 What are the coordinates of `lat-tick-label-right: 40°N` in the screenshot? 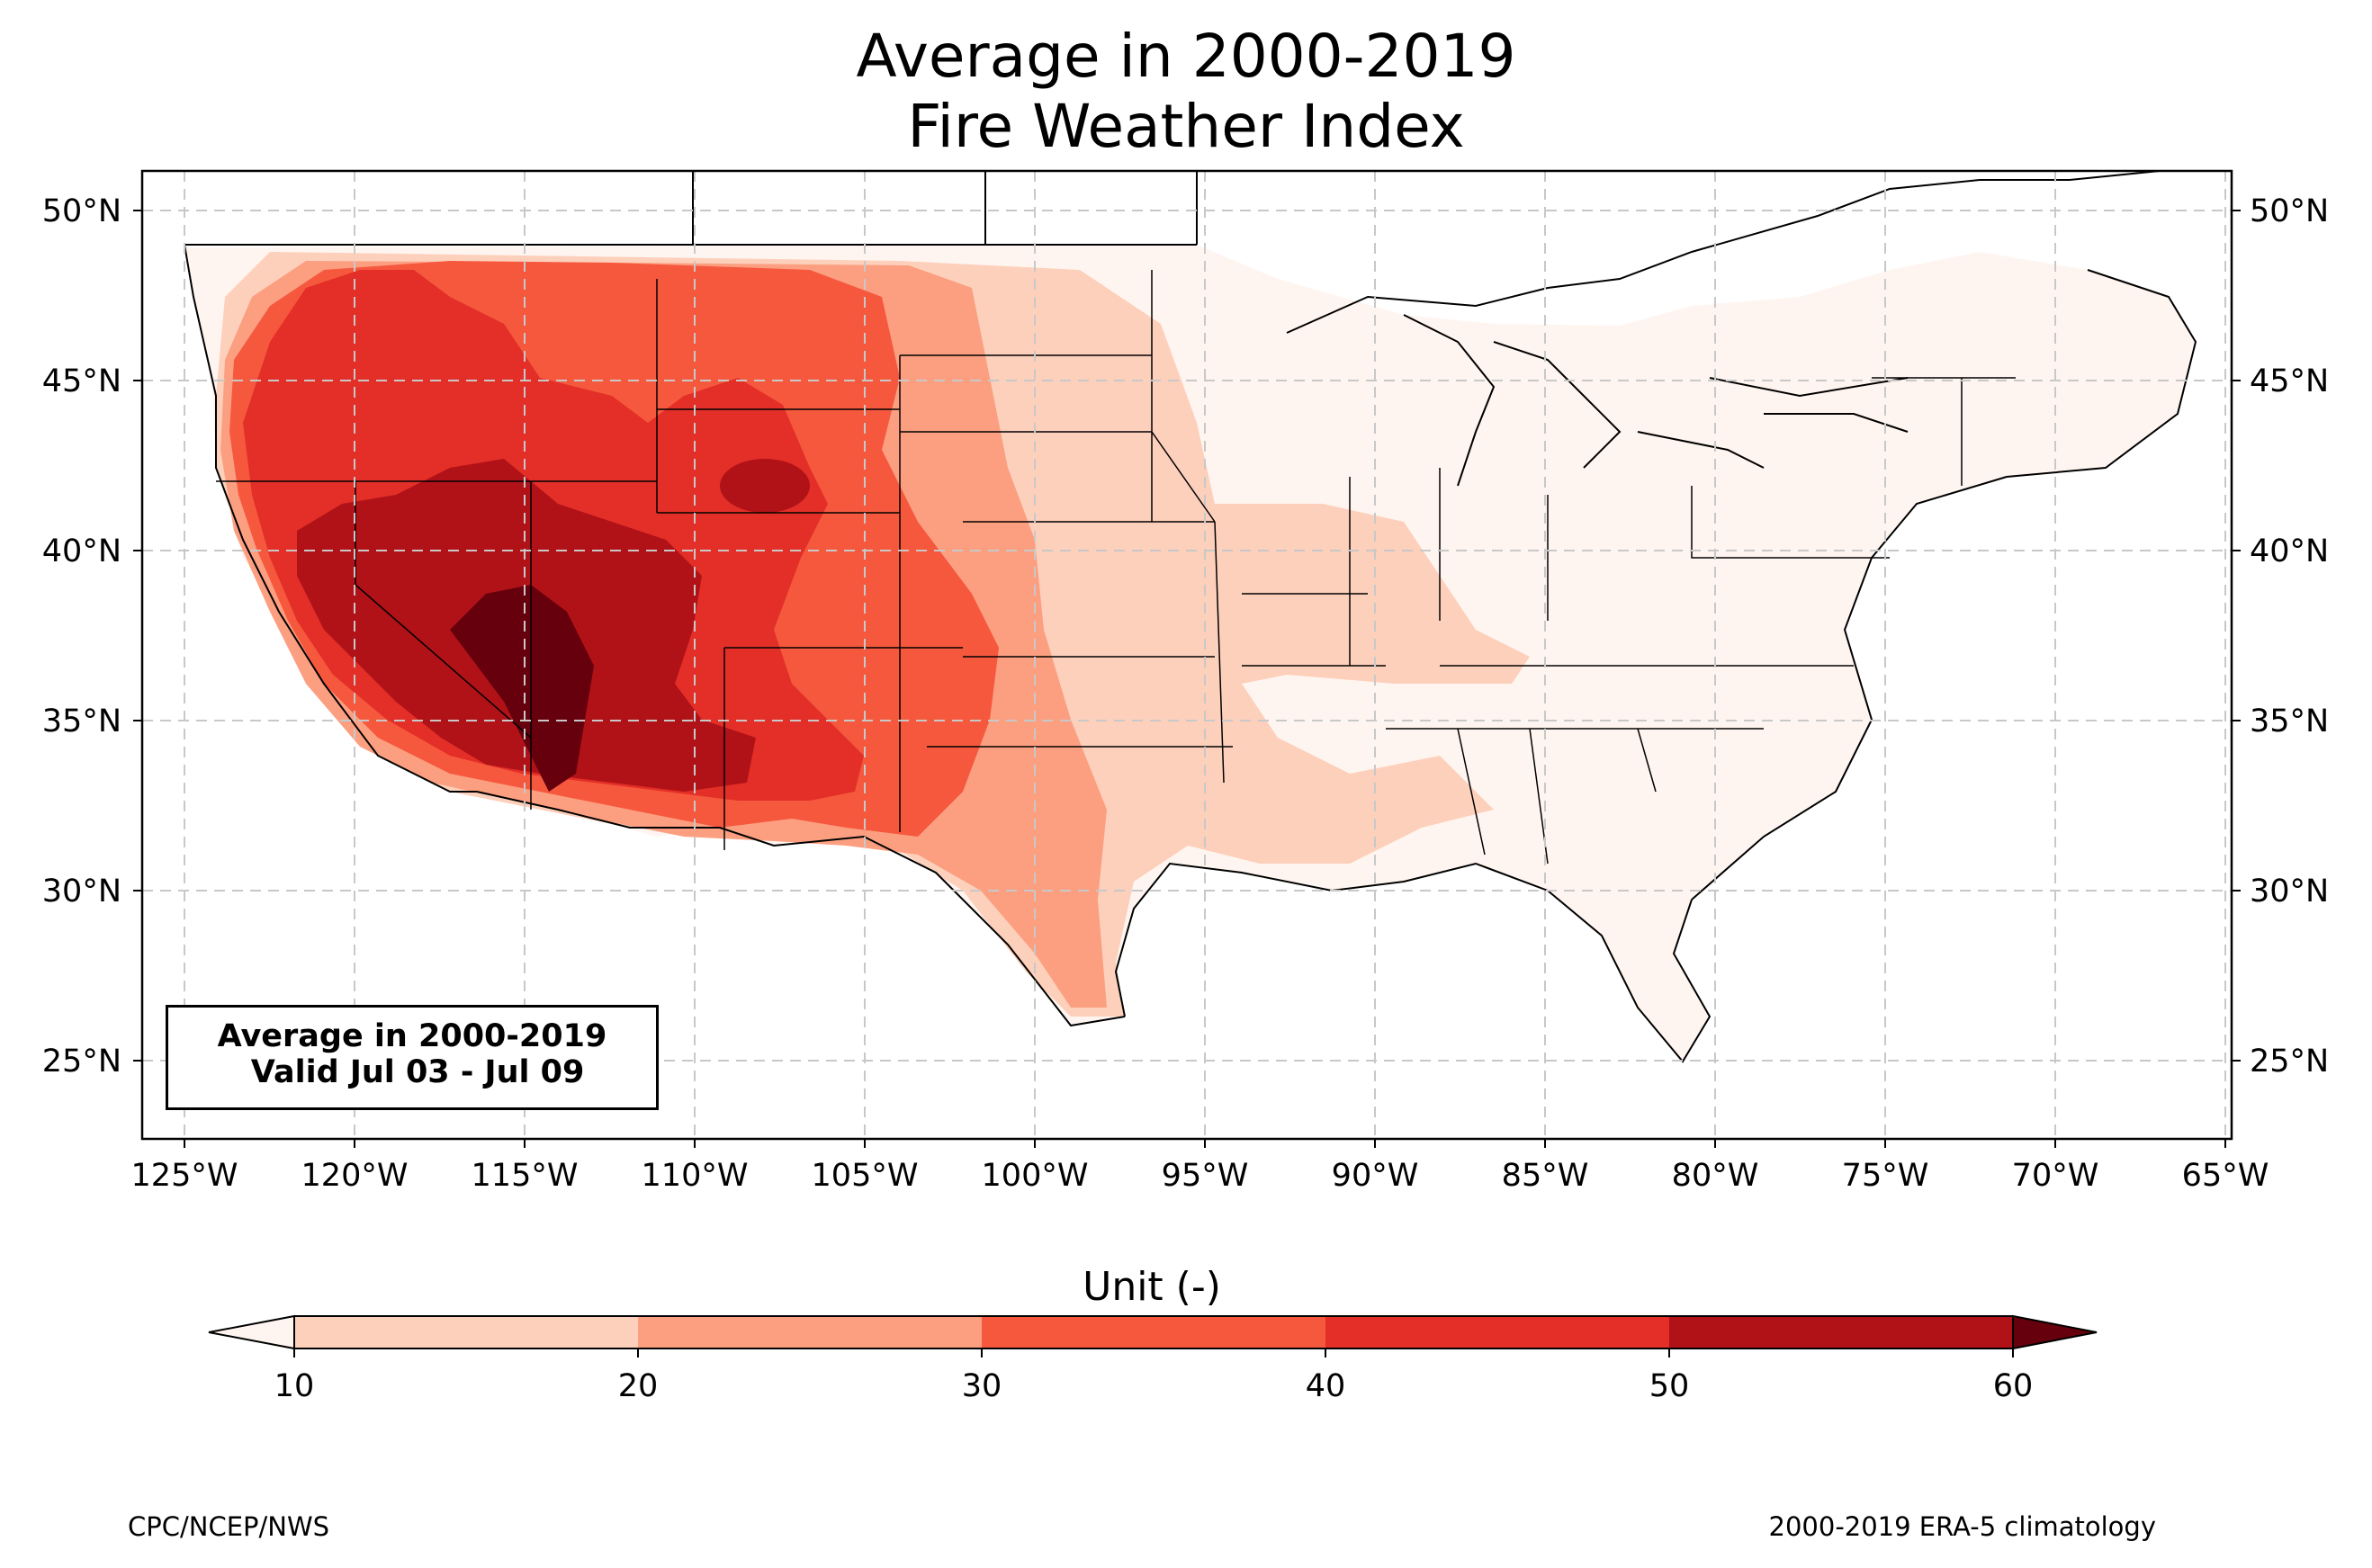 It's located at (2290, 551).